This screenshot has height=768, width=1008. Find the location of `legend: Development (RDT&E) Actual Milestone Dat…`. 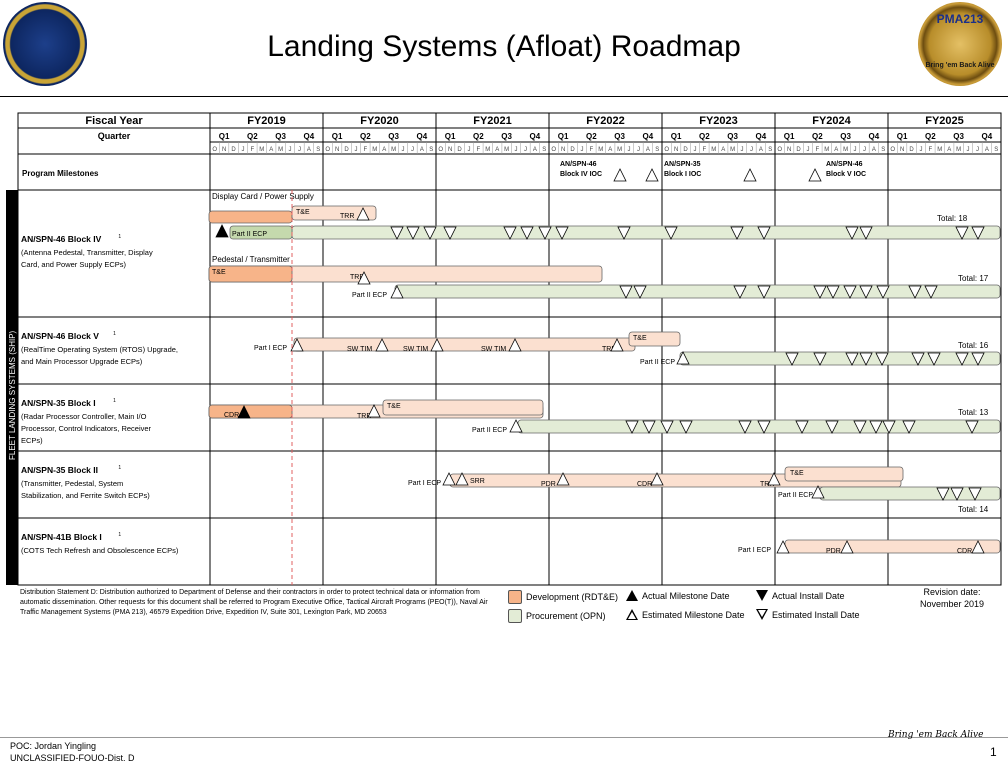

legend: Development (RDT&E) Actual Milestone Dat… is located at coordinates (713, 608).